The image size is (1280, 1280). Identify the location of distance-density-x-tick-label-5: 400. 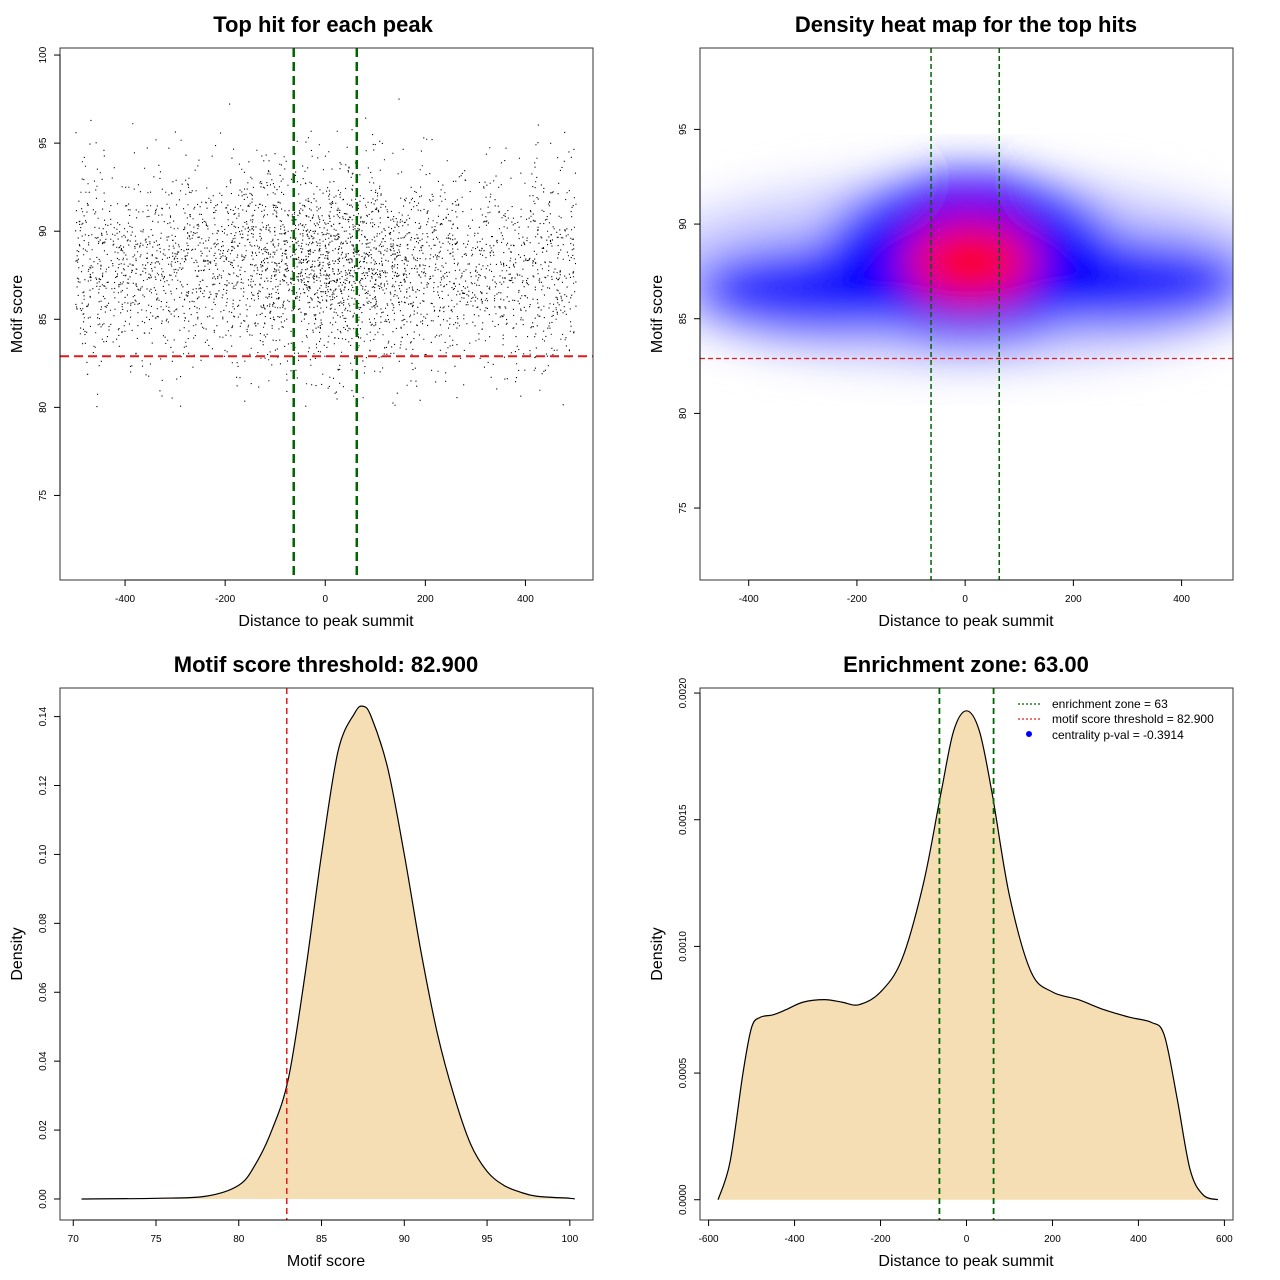
(1138, 1239).